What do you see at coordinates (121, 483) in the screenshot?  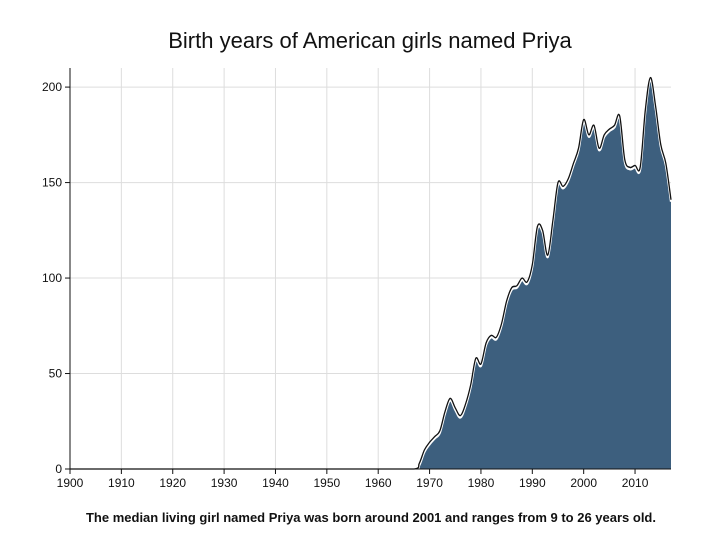 I see `x-tick-label: 1910` at bounding box center [121, 483].